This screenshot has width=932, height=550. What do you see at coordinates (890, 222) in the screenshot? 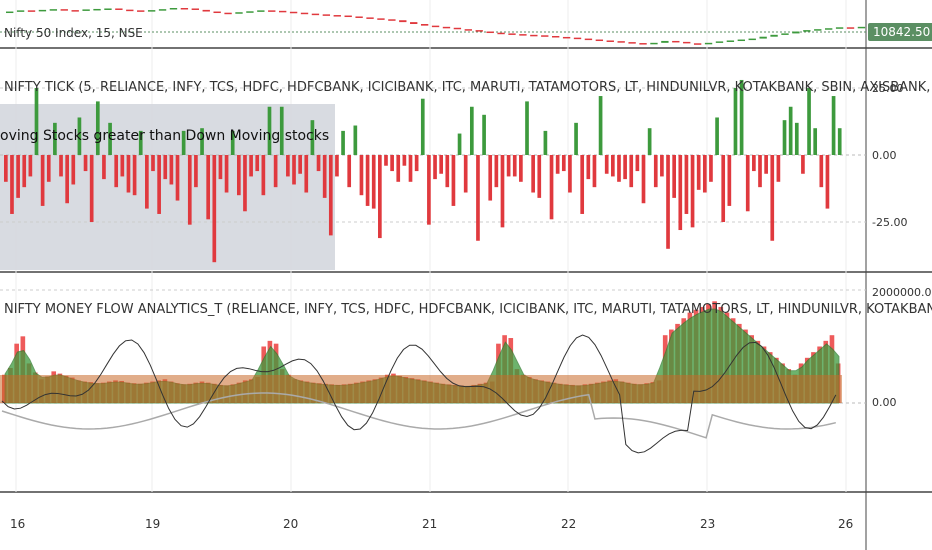
I see `pane2-ytick-3: -25.00` at bounding box center [890, 222].